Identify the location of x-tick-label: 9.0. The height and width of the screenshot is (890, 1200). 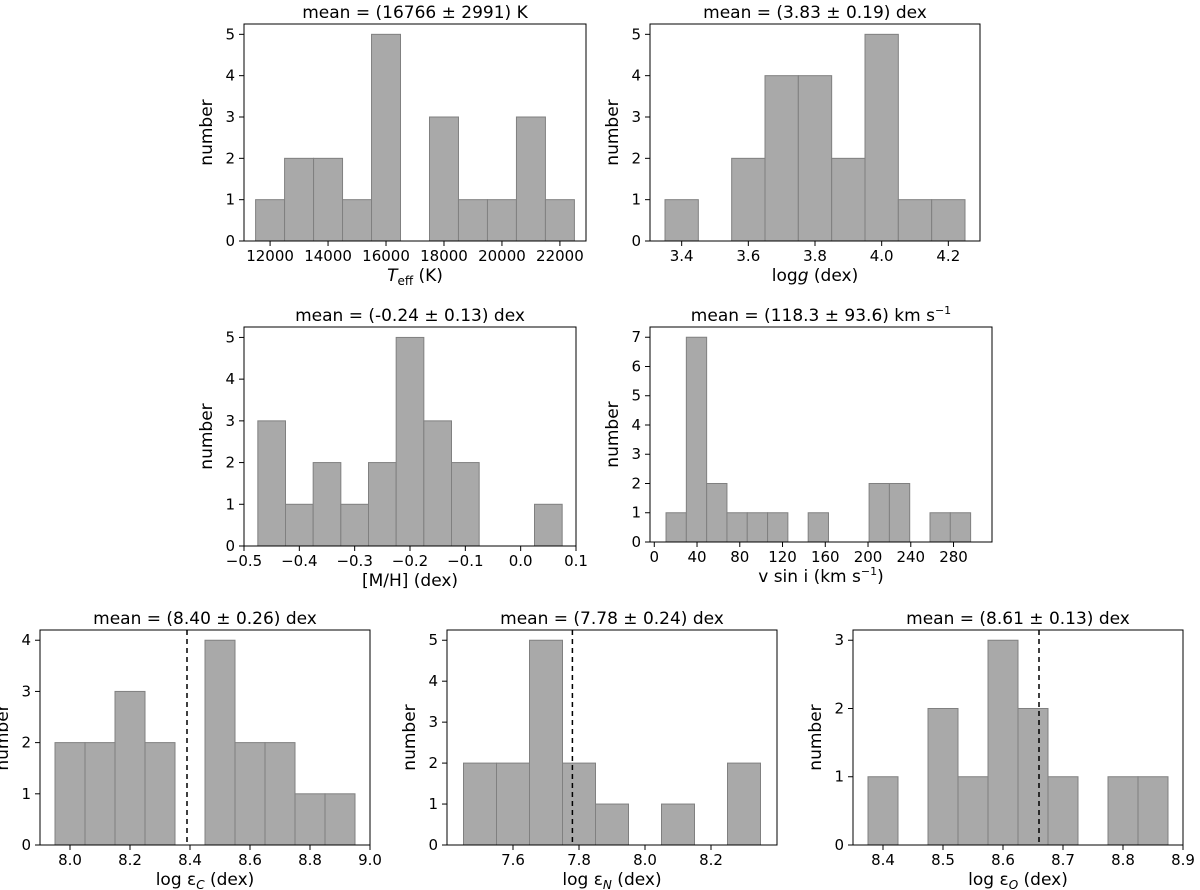
(370, 860).